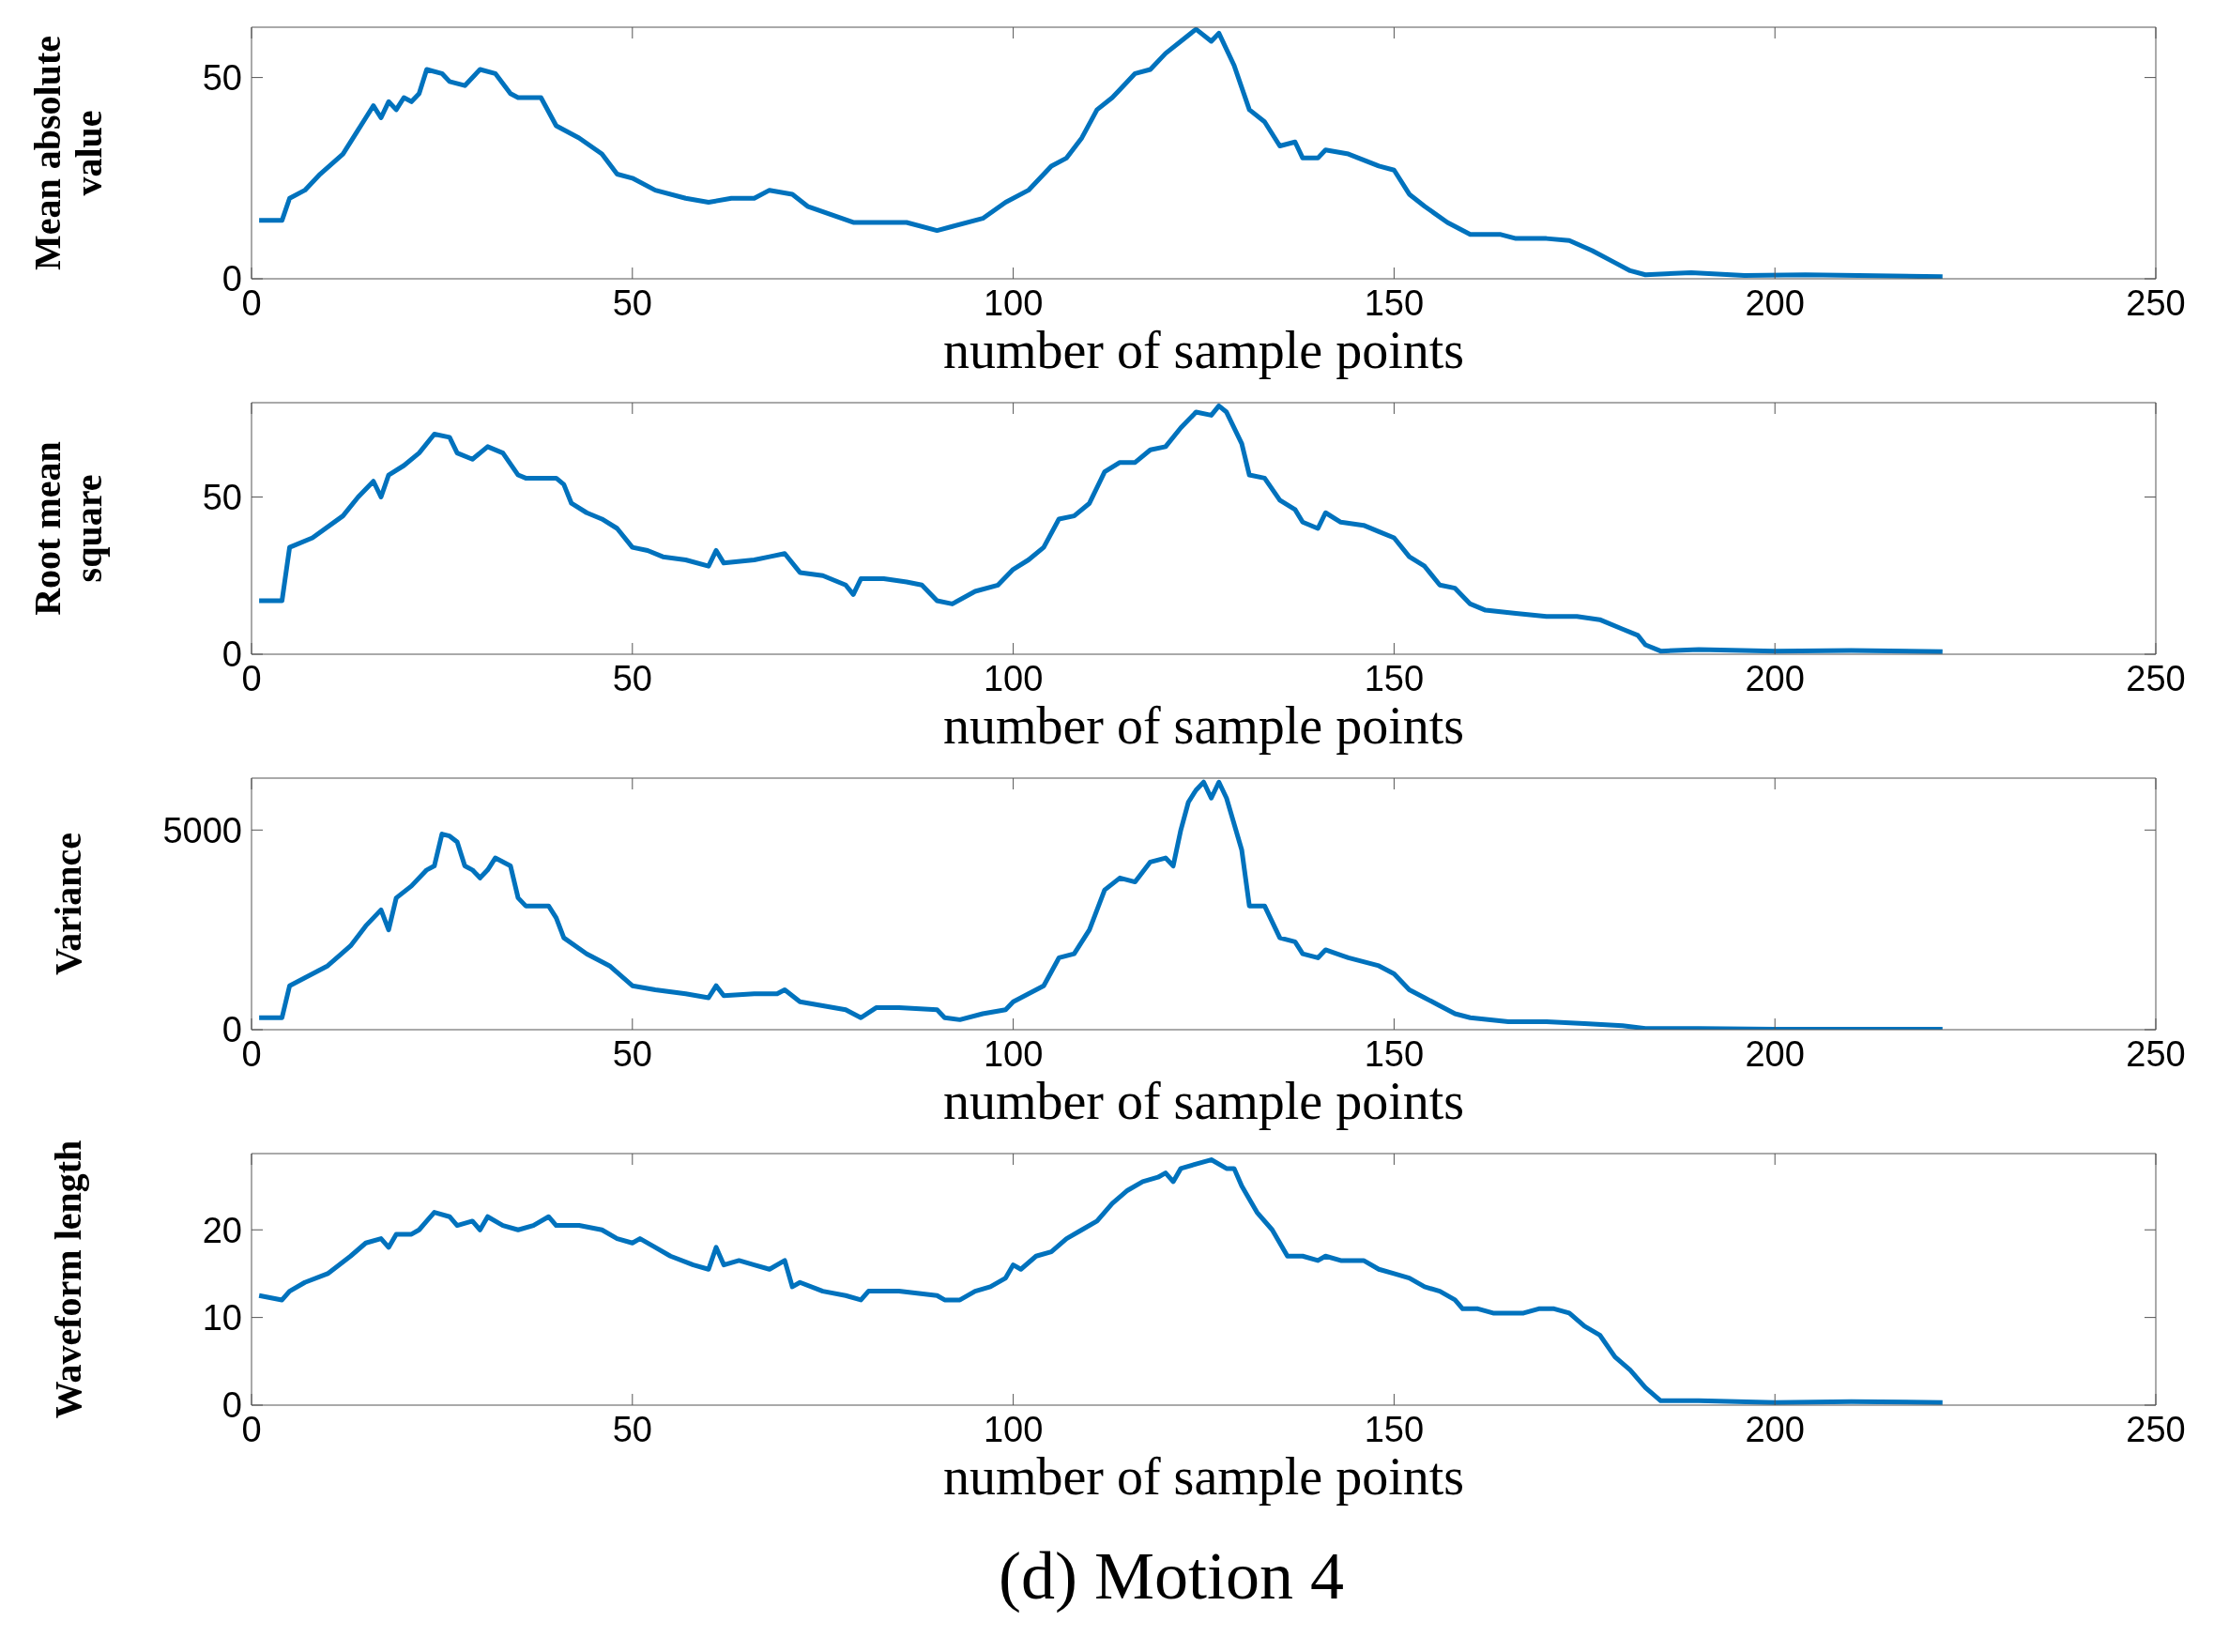 This screenshot has width=2229, height=1652. Describe the element at coordinates (222, 1318) in the screenshot. I see `y-tick-label: 10` at that location.